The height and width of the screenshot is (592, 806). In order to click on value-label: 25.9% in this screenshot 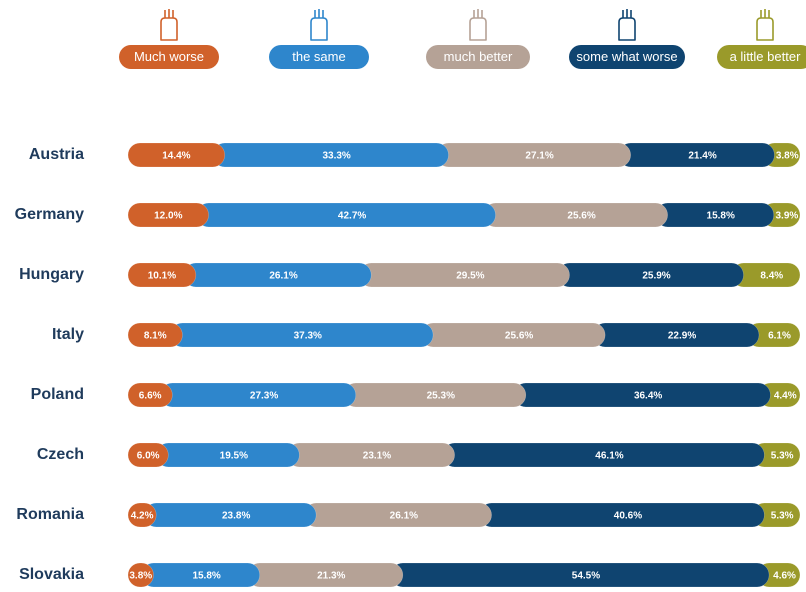, I will do `click(656, 276)`.